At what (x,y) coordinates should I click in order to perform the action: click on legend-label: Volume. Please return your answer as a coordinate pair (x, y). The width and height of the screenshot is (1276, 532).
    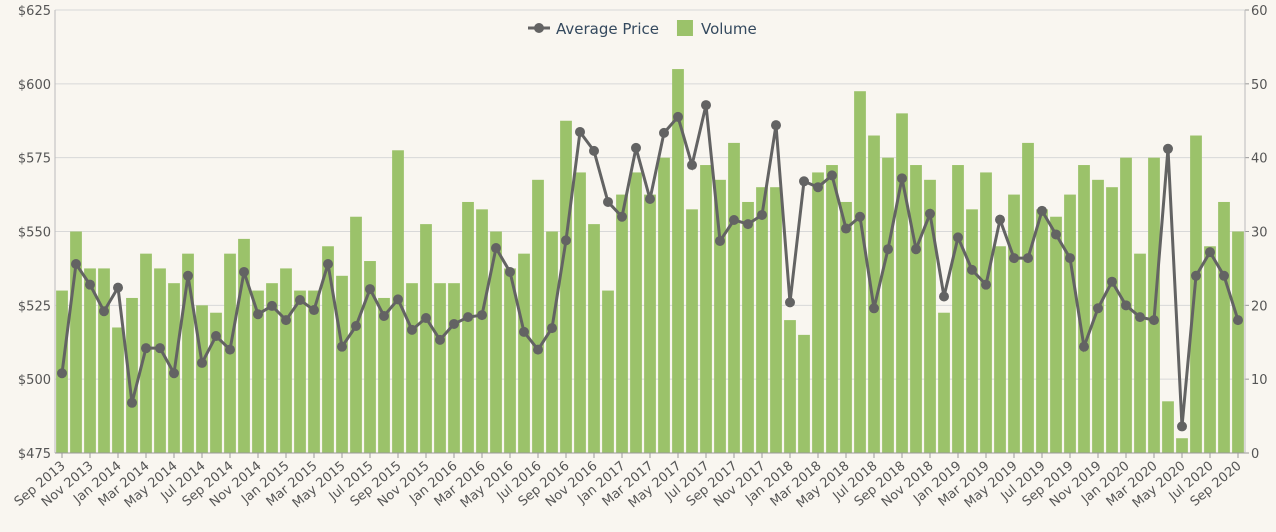
    Looking at the image, I should click on (729, 29).